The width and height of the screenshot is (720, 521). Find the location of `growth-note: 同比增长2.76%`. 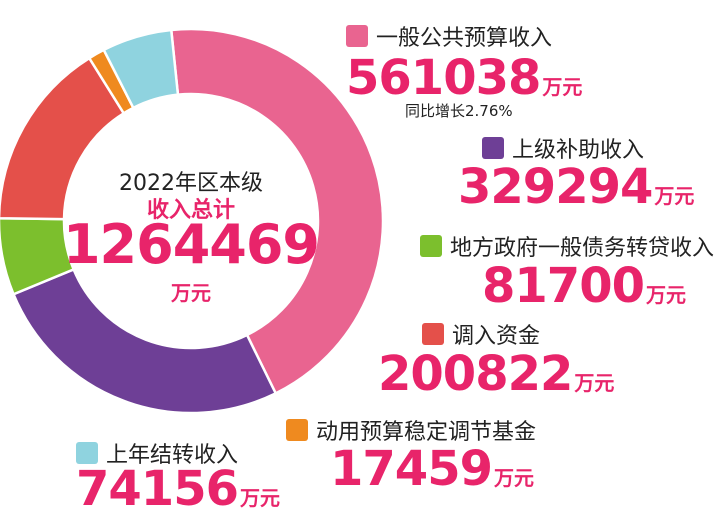

growth-note: 同比增长2.76% is located at coordinates (459, 111).